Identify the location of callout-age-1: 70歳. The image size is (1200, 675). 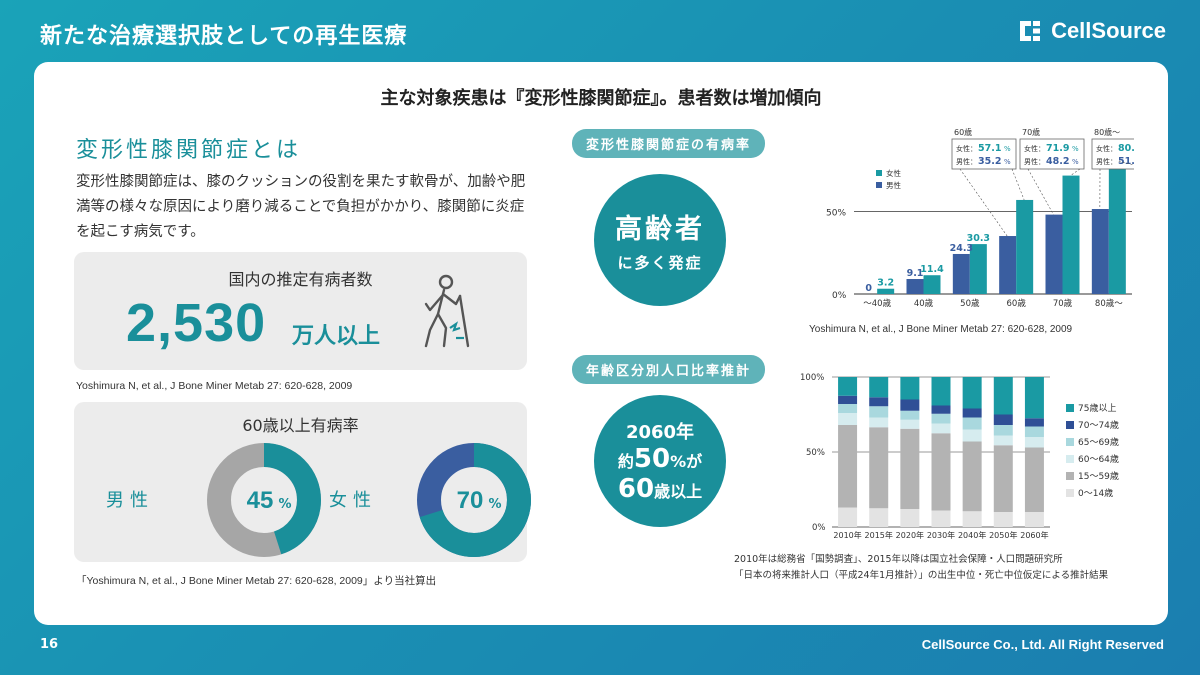
(1031, 132).